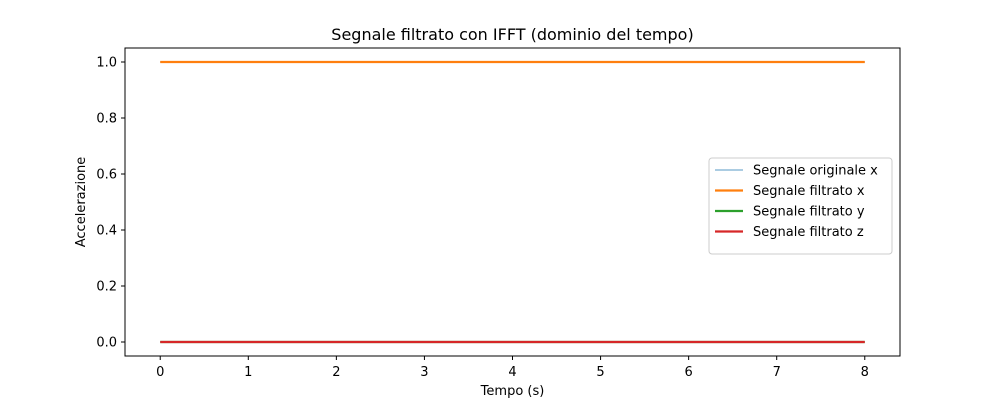  Describe the element at coordinates (809, 212) in the screenshot. I see `legend-label-3: Segnale filtrato y` at that location.